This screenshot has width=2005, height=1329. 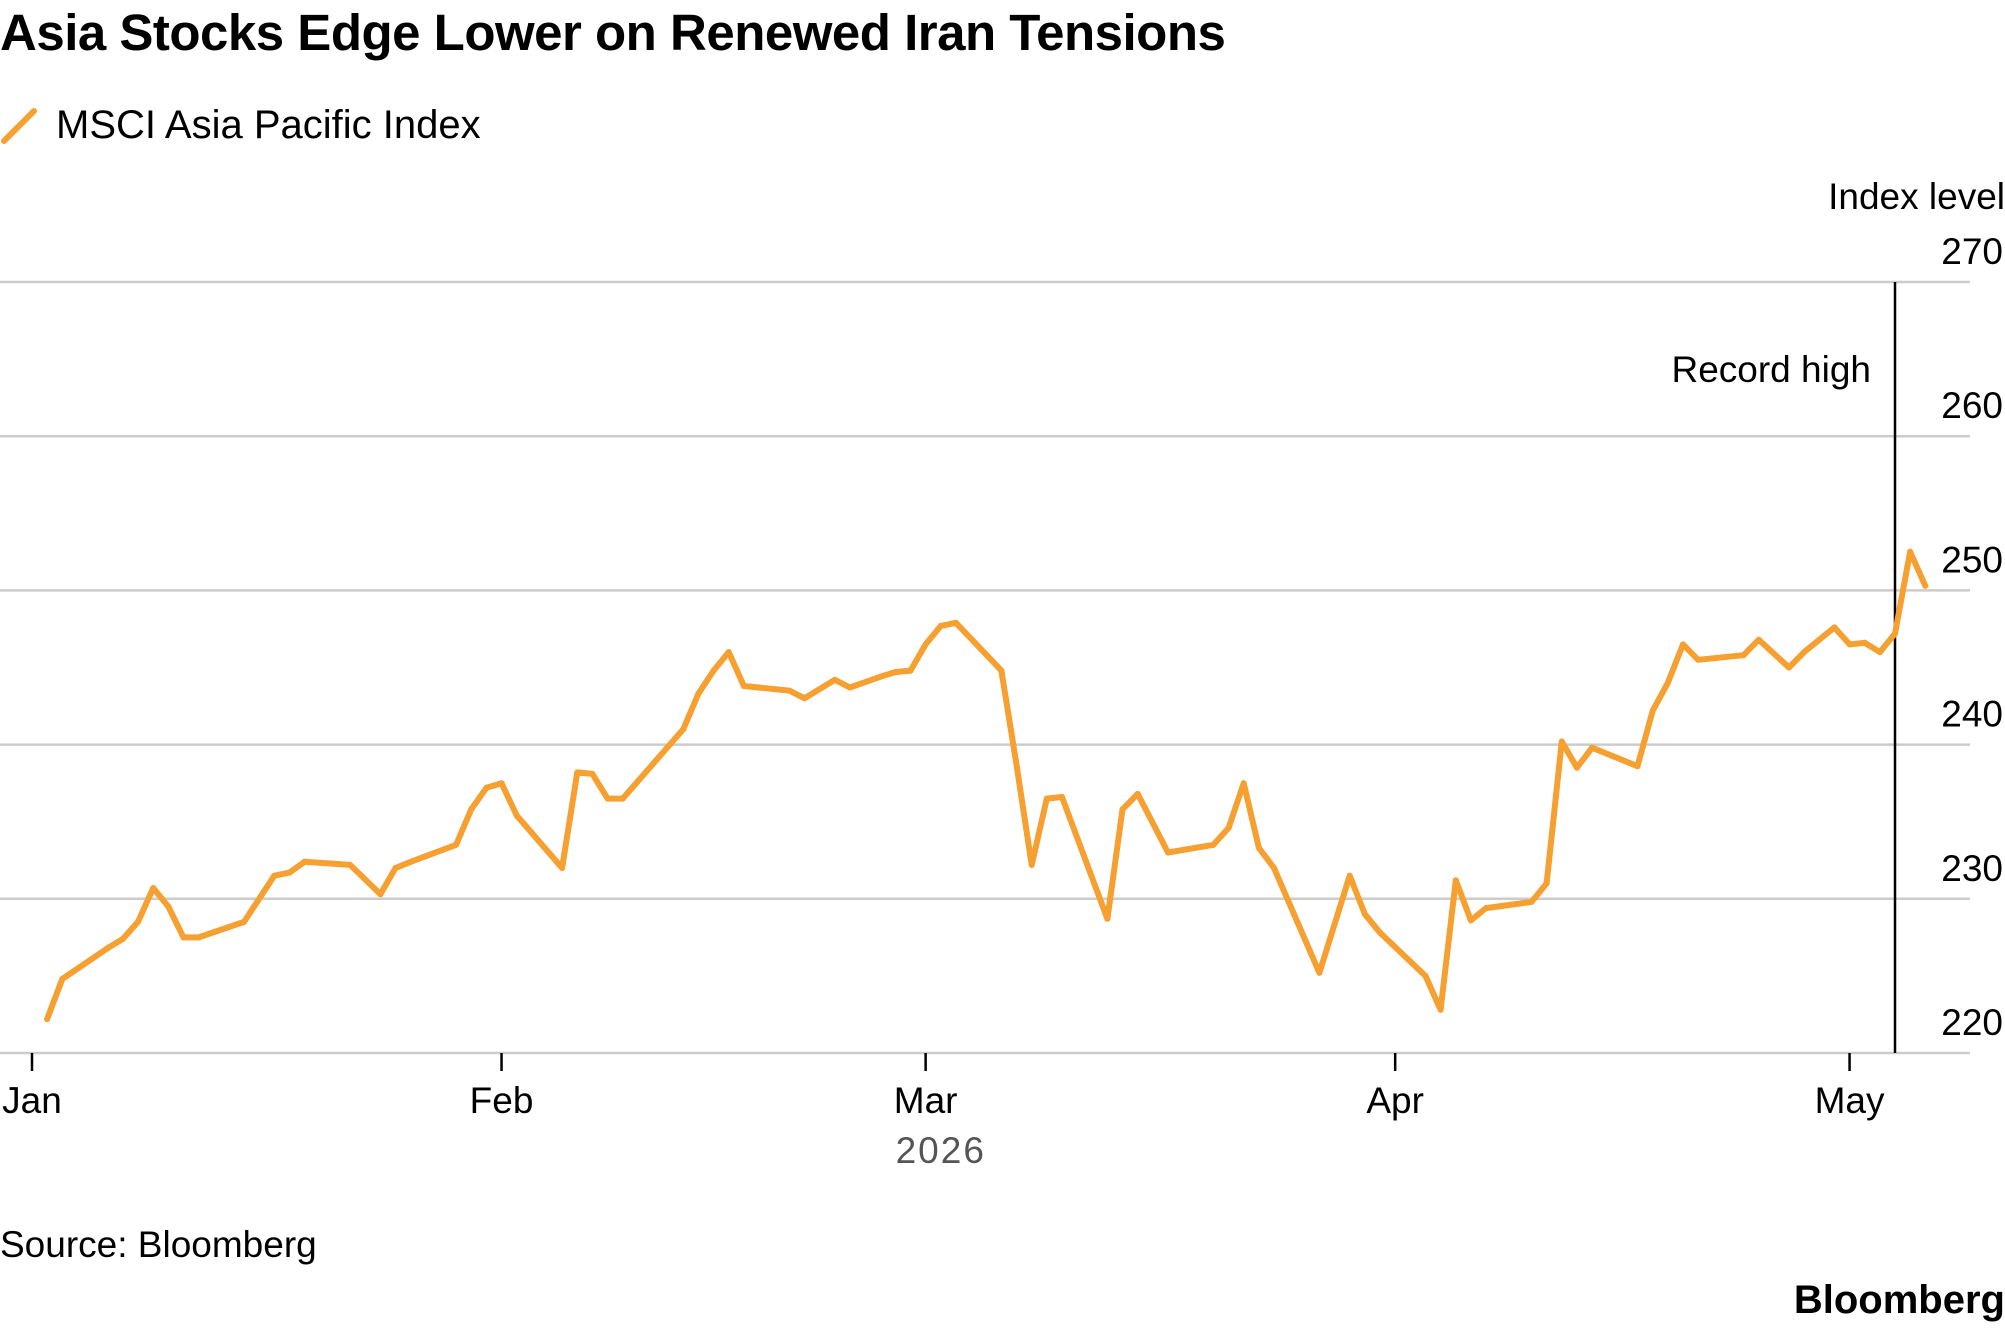 I want to click on y-tick-label-240: 240, so click(x=1972, y=714).